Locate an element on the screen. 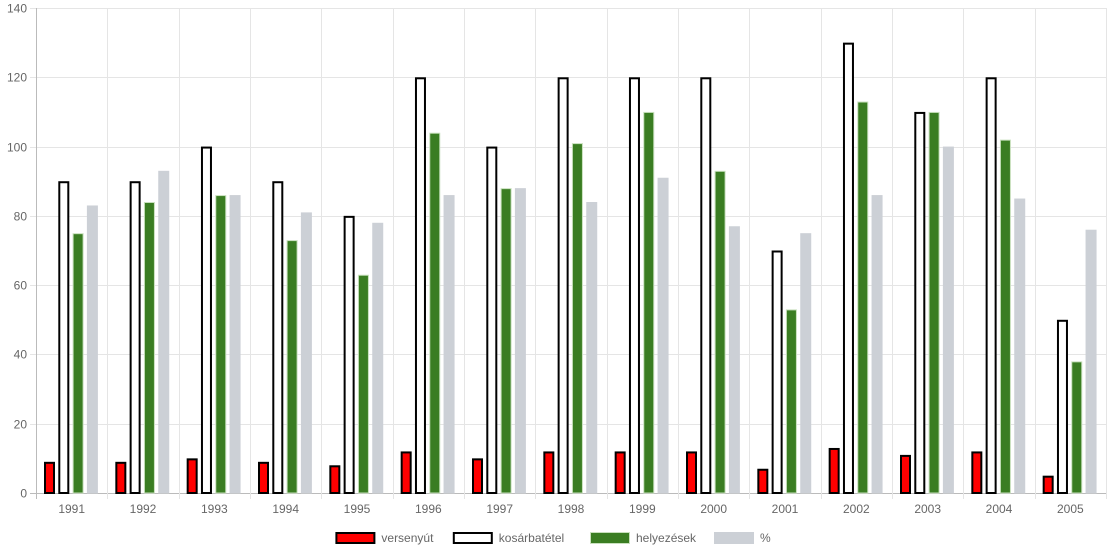 Image resolution: width=1110 pixels, height=555 pixels. legend-label: % is located at coordinates (765, 538).